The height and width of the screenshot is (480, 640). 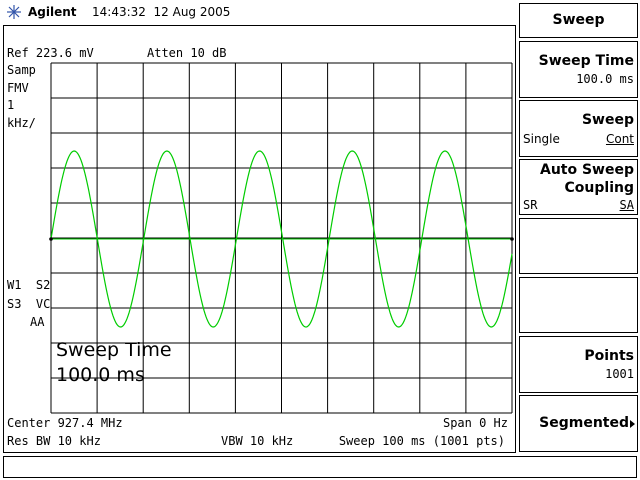 I want to click on span: Span 0 Hz, so click(x=475, y=423).